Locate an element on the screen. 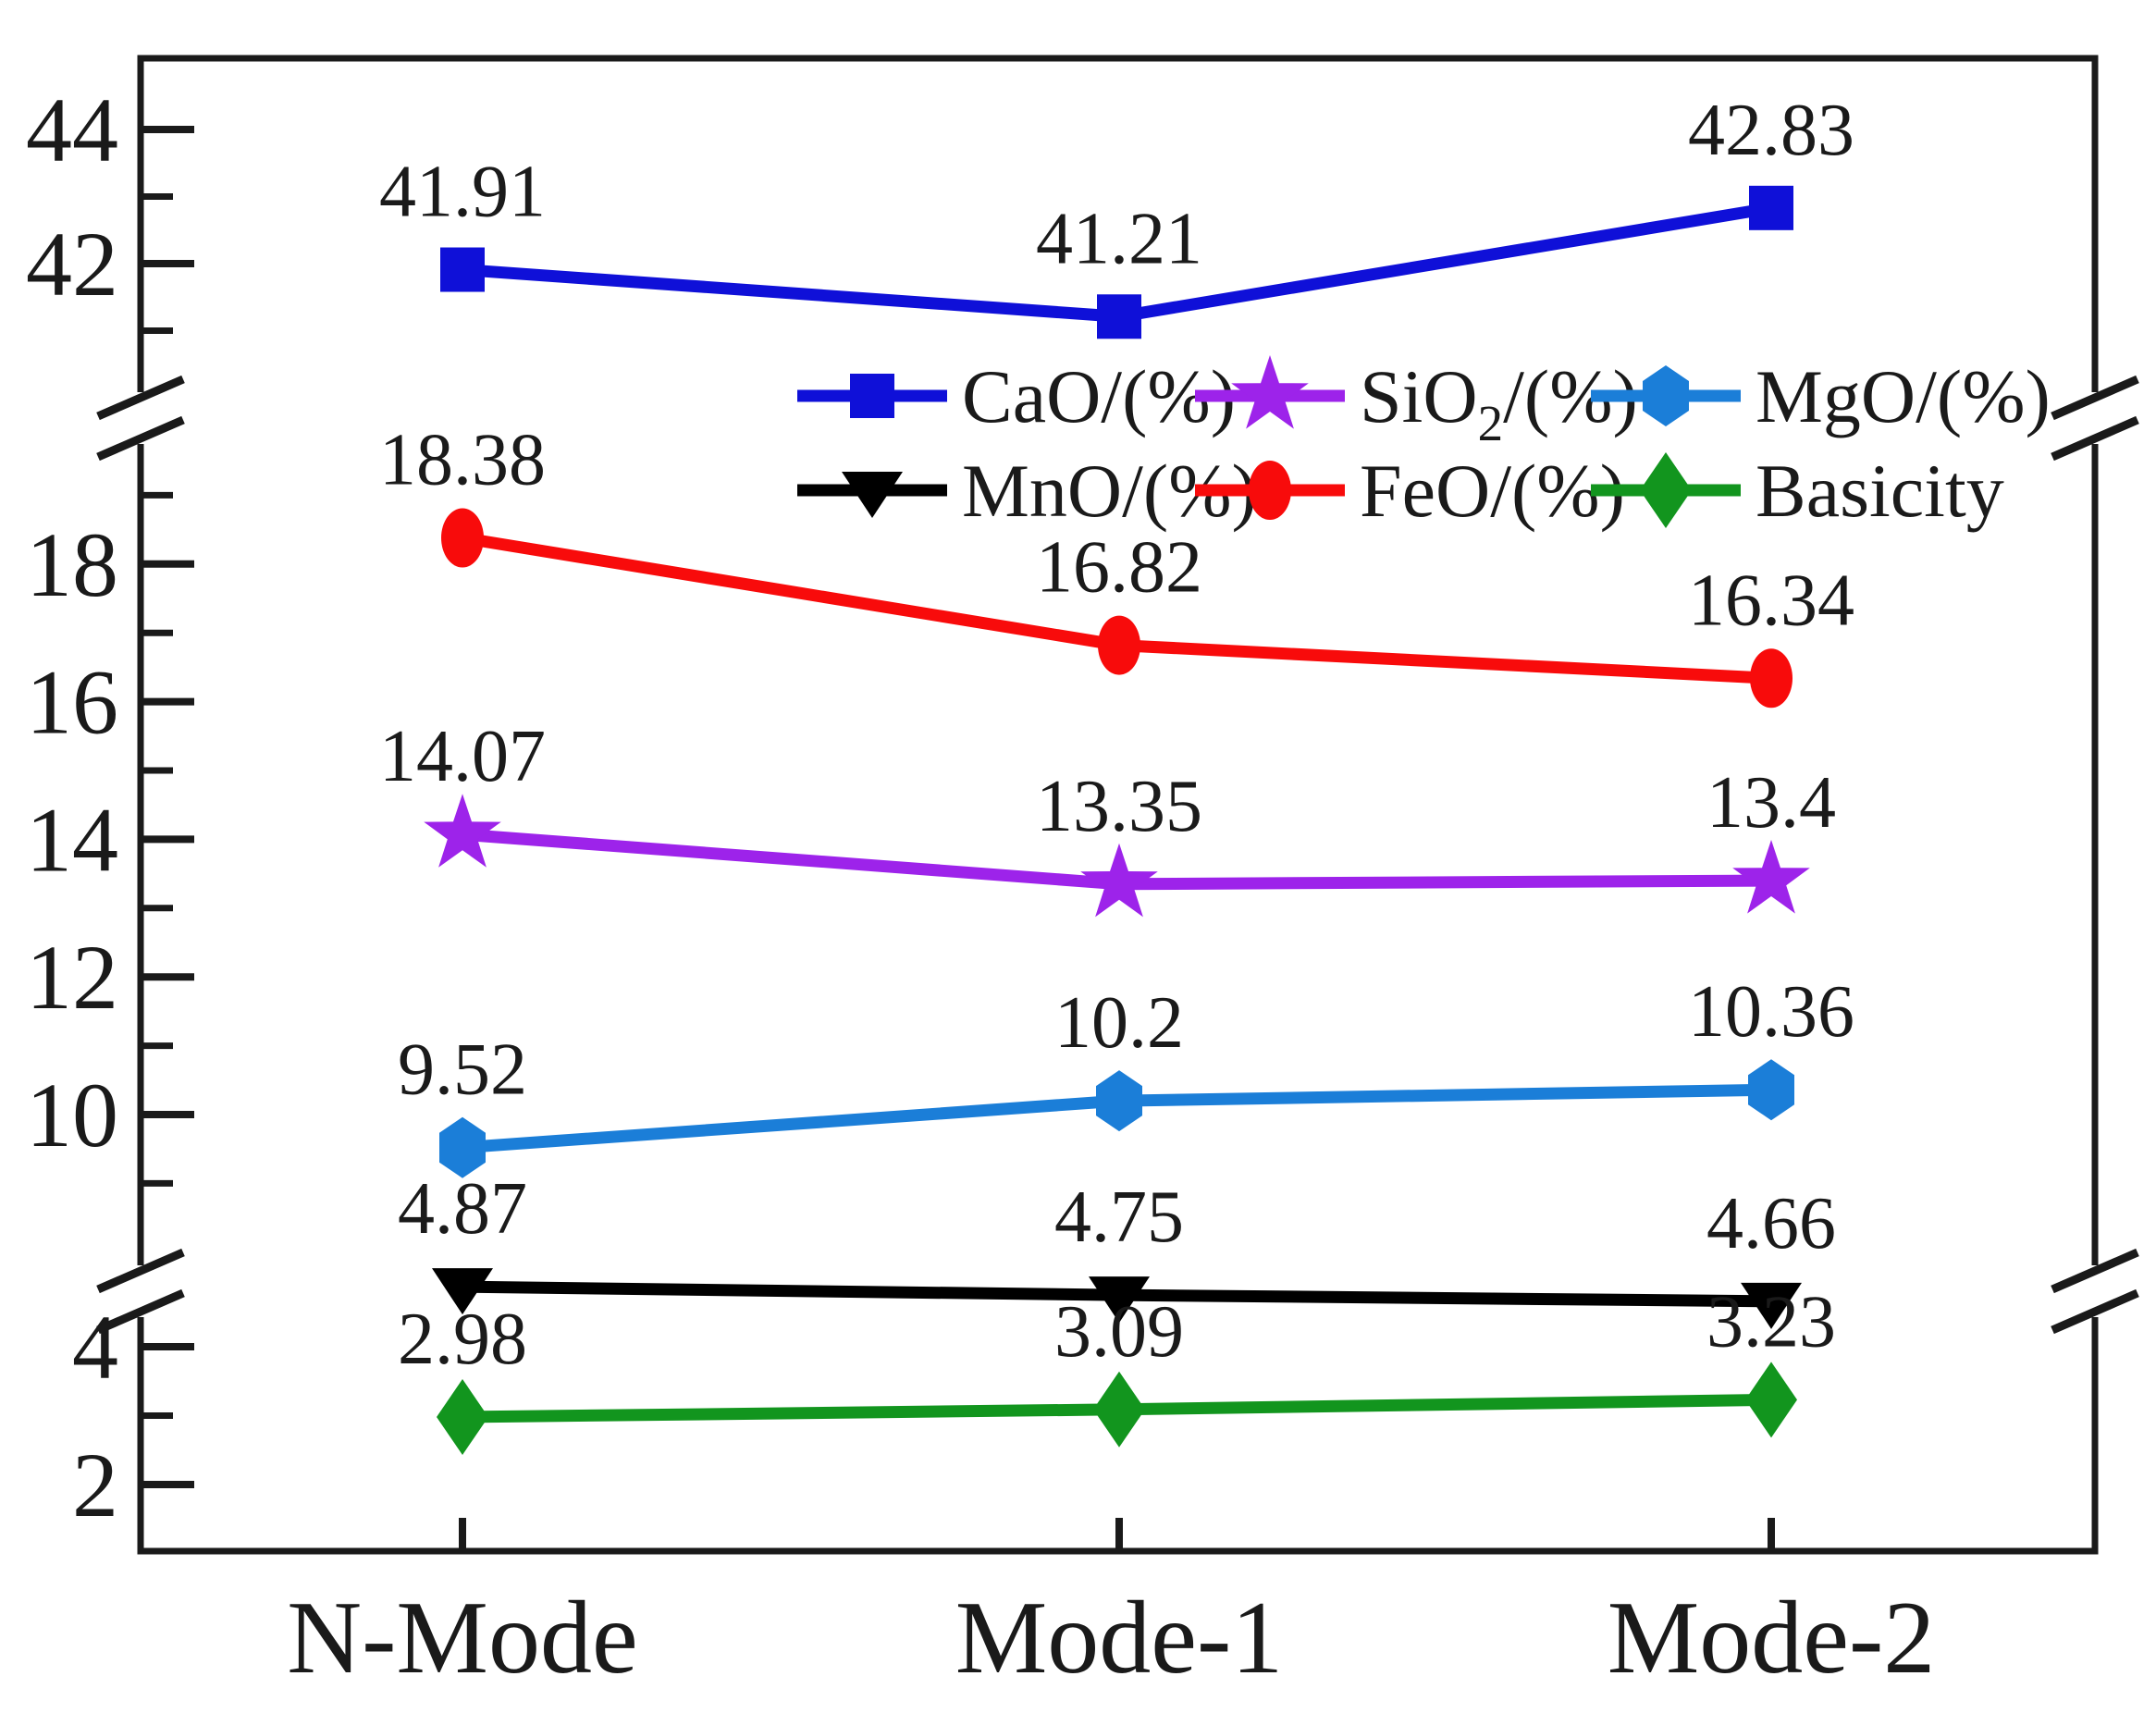  point-value-label: 4.66 is located at coordinates (1771, 1223).